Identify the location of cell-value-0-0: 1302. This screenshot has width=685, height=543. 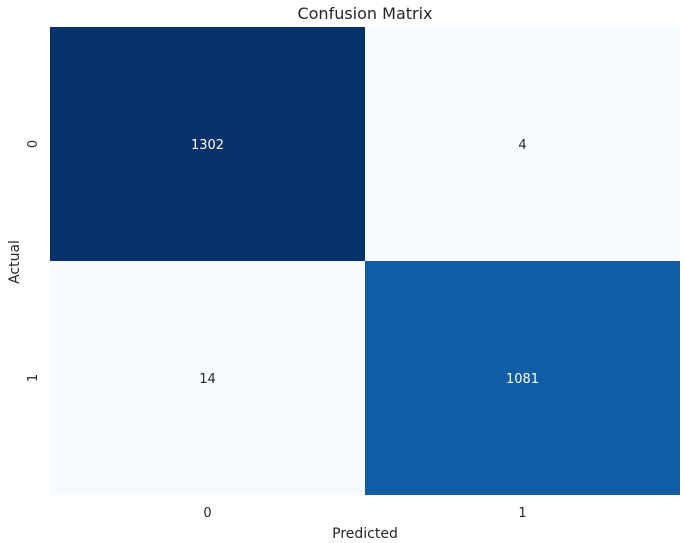
(207, 145).